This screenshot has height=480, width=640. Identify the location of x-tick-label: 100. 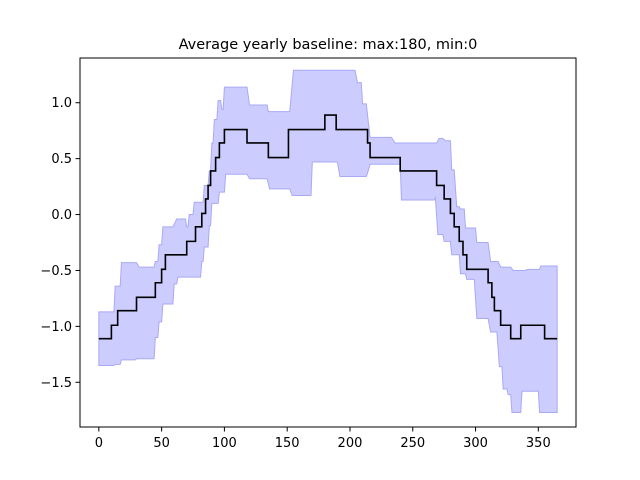
(224, 443).